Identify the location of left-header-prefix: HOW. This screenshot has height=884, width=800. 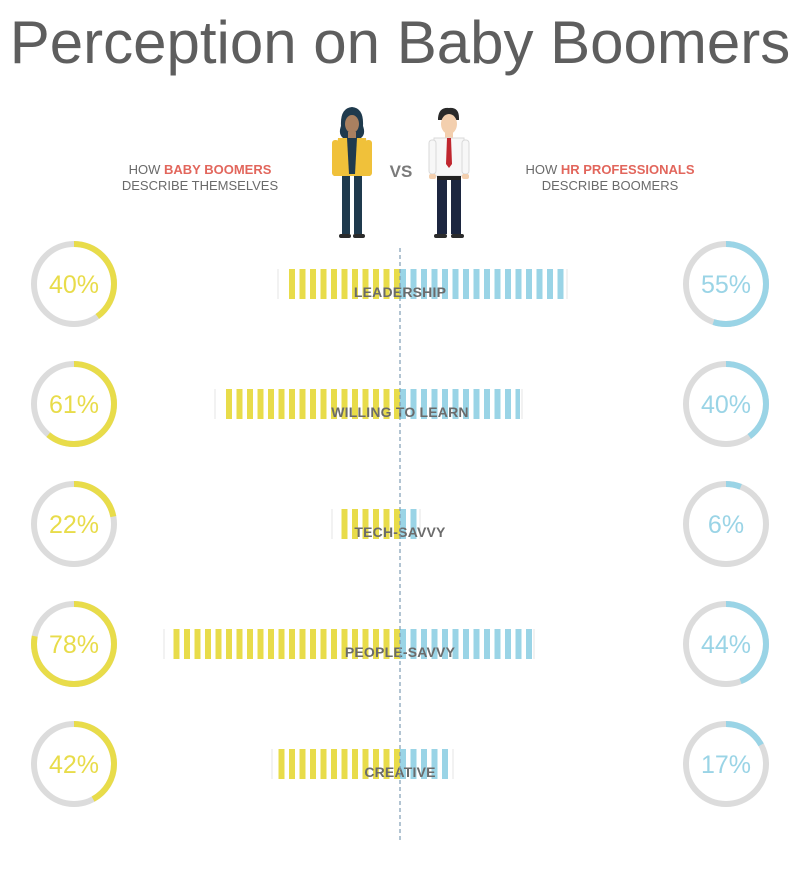
(146, 169).